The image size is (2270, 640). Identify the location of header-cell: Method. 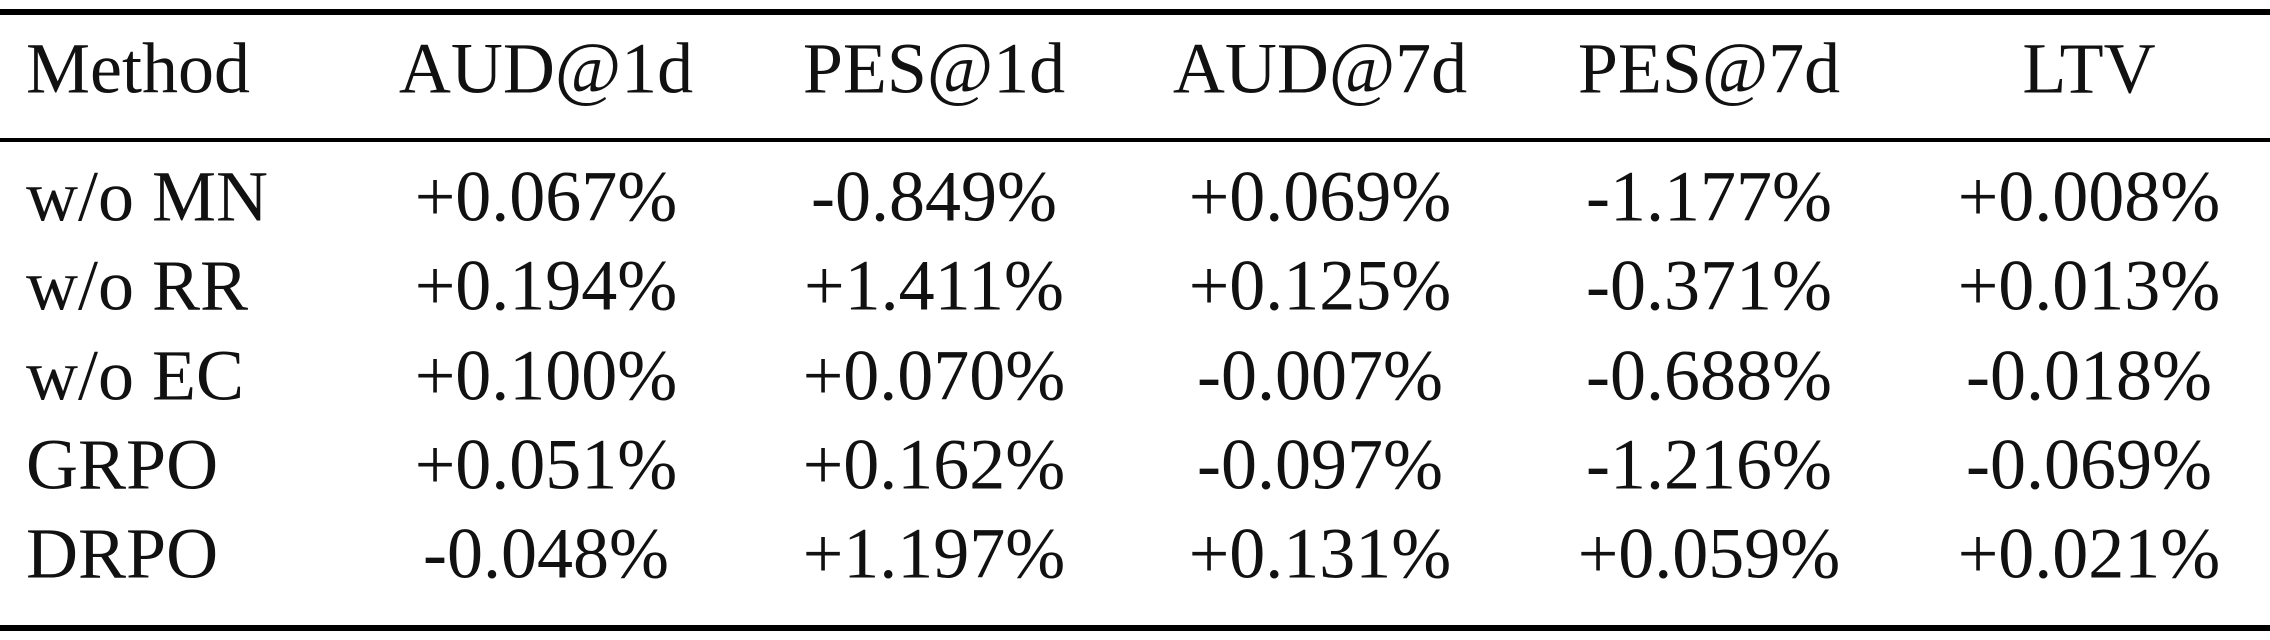
(138, 69).